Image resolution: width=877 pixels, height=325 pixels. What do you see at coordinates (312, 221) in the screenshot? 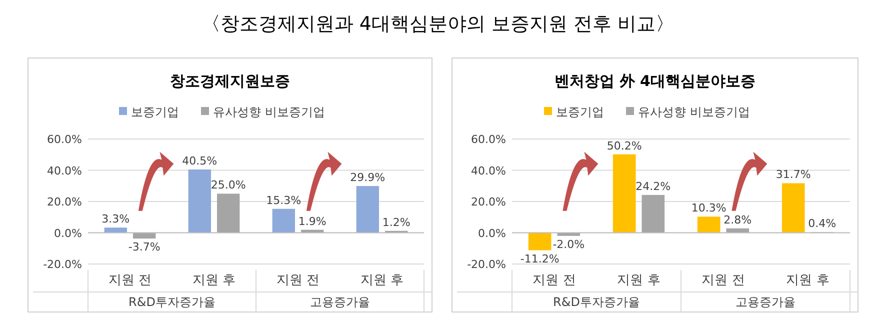
I see `data-label: 1.9%` at bounding box center [312, 221].